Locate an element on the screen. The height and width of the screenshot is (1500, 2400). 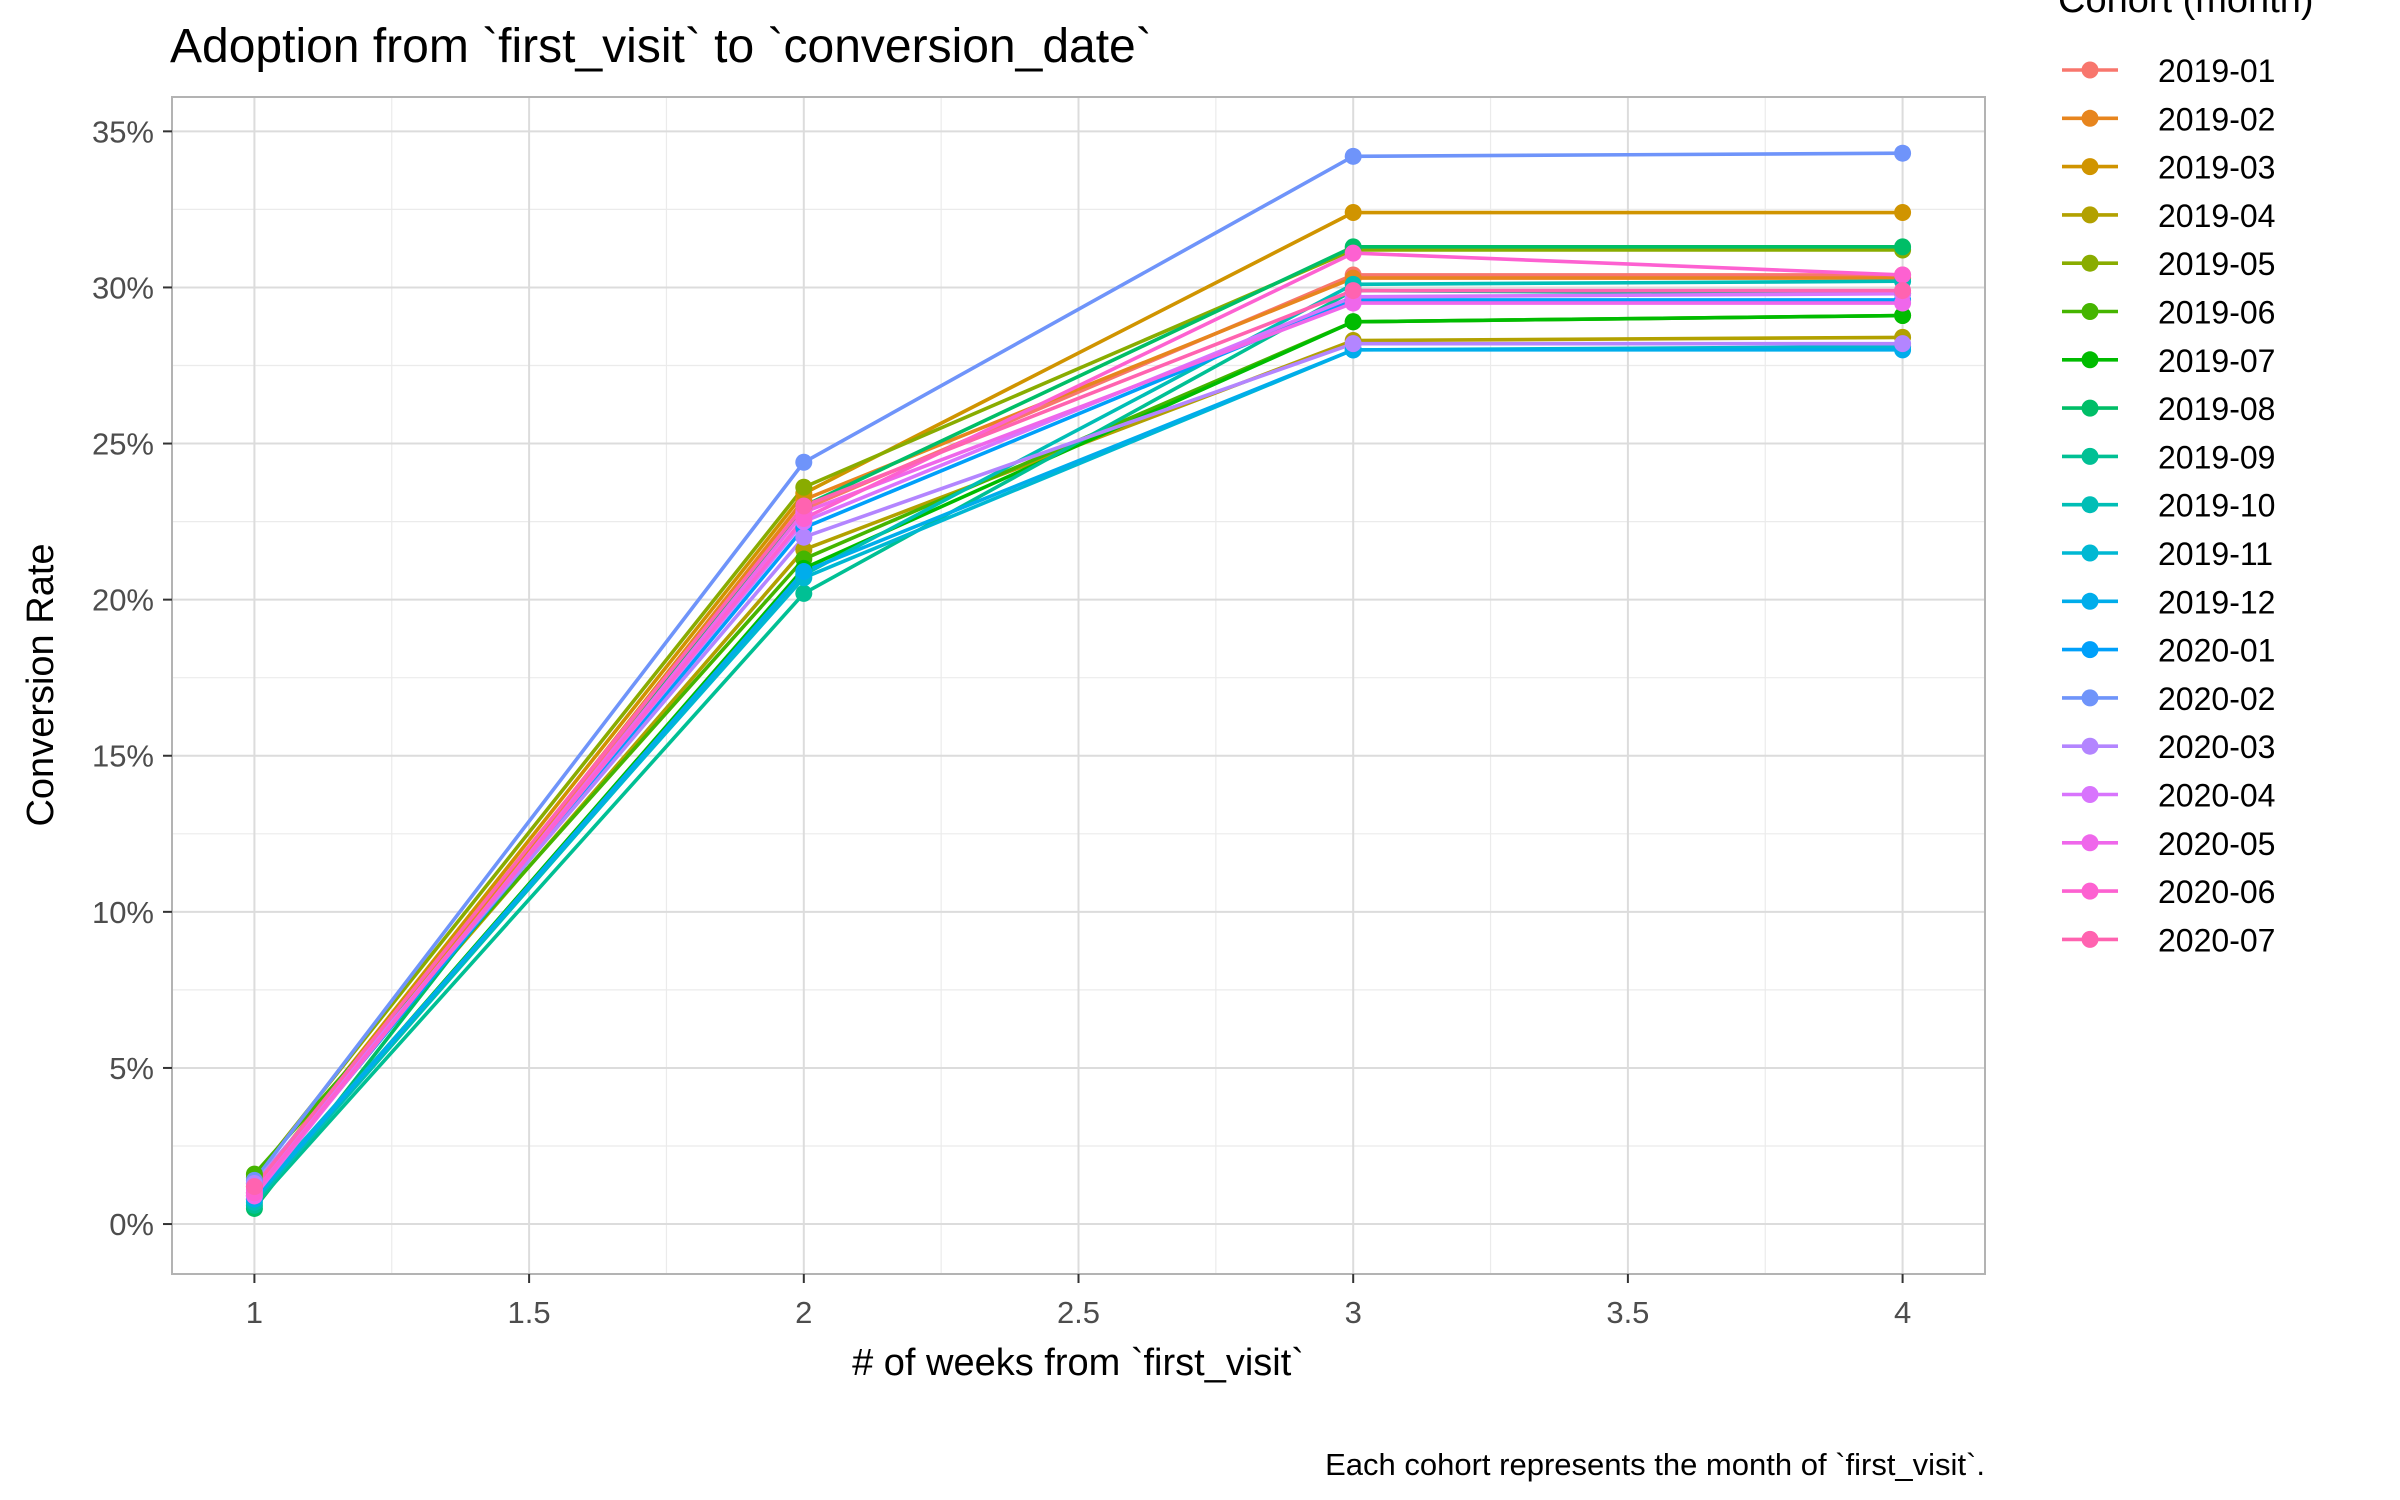
legend-item-2020-03: 2020-03 is located at coordinates (2168, 747).